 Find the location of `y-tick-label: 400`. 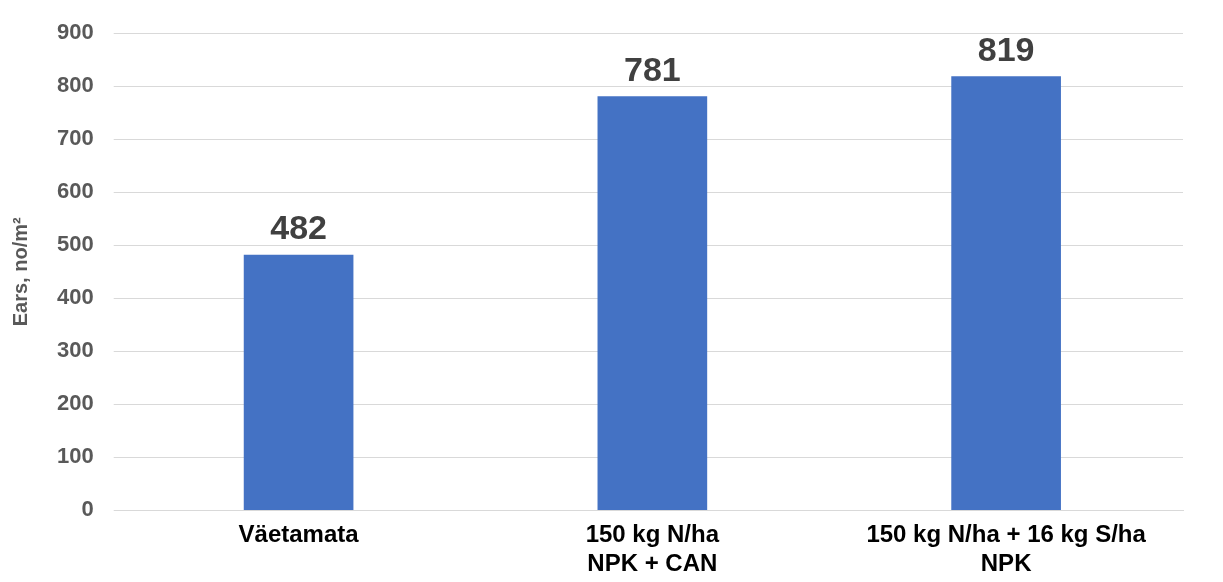

y-tick-label: 400 is located at coordinates (75, 297).